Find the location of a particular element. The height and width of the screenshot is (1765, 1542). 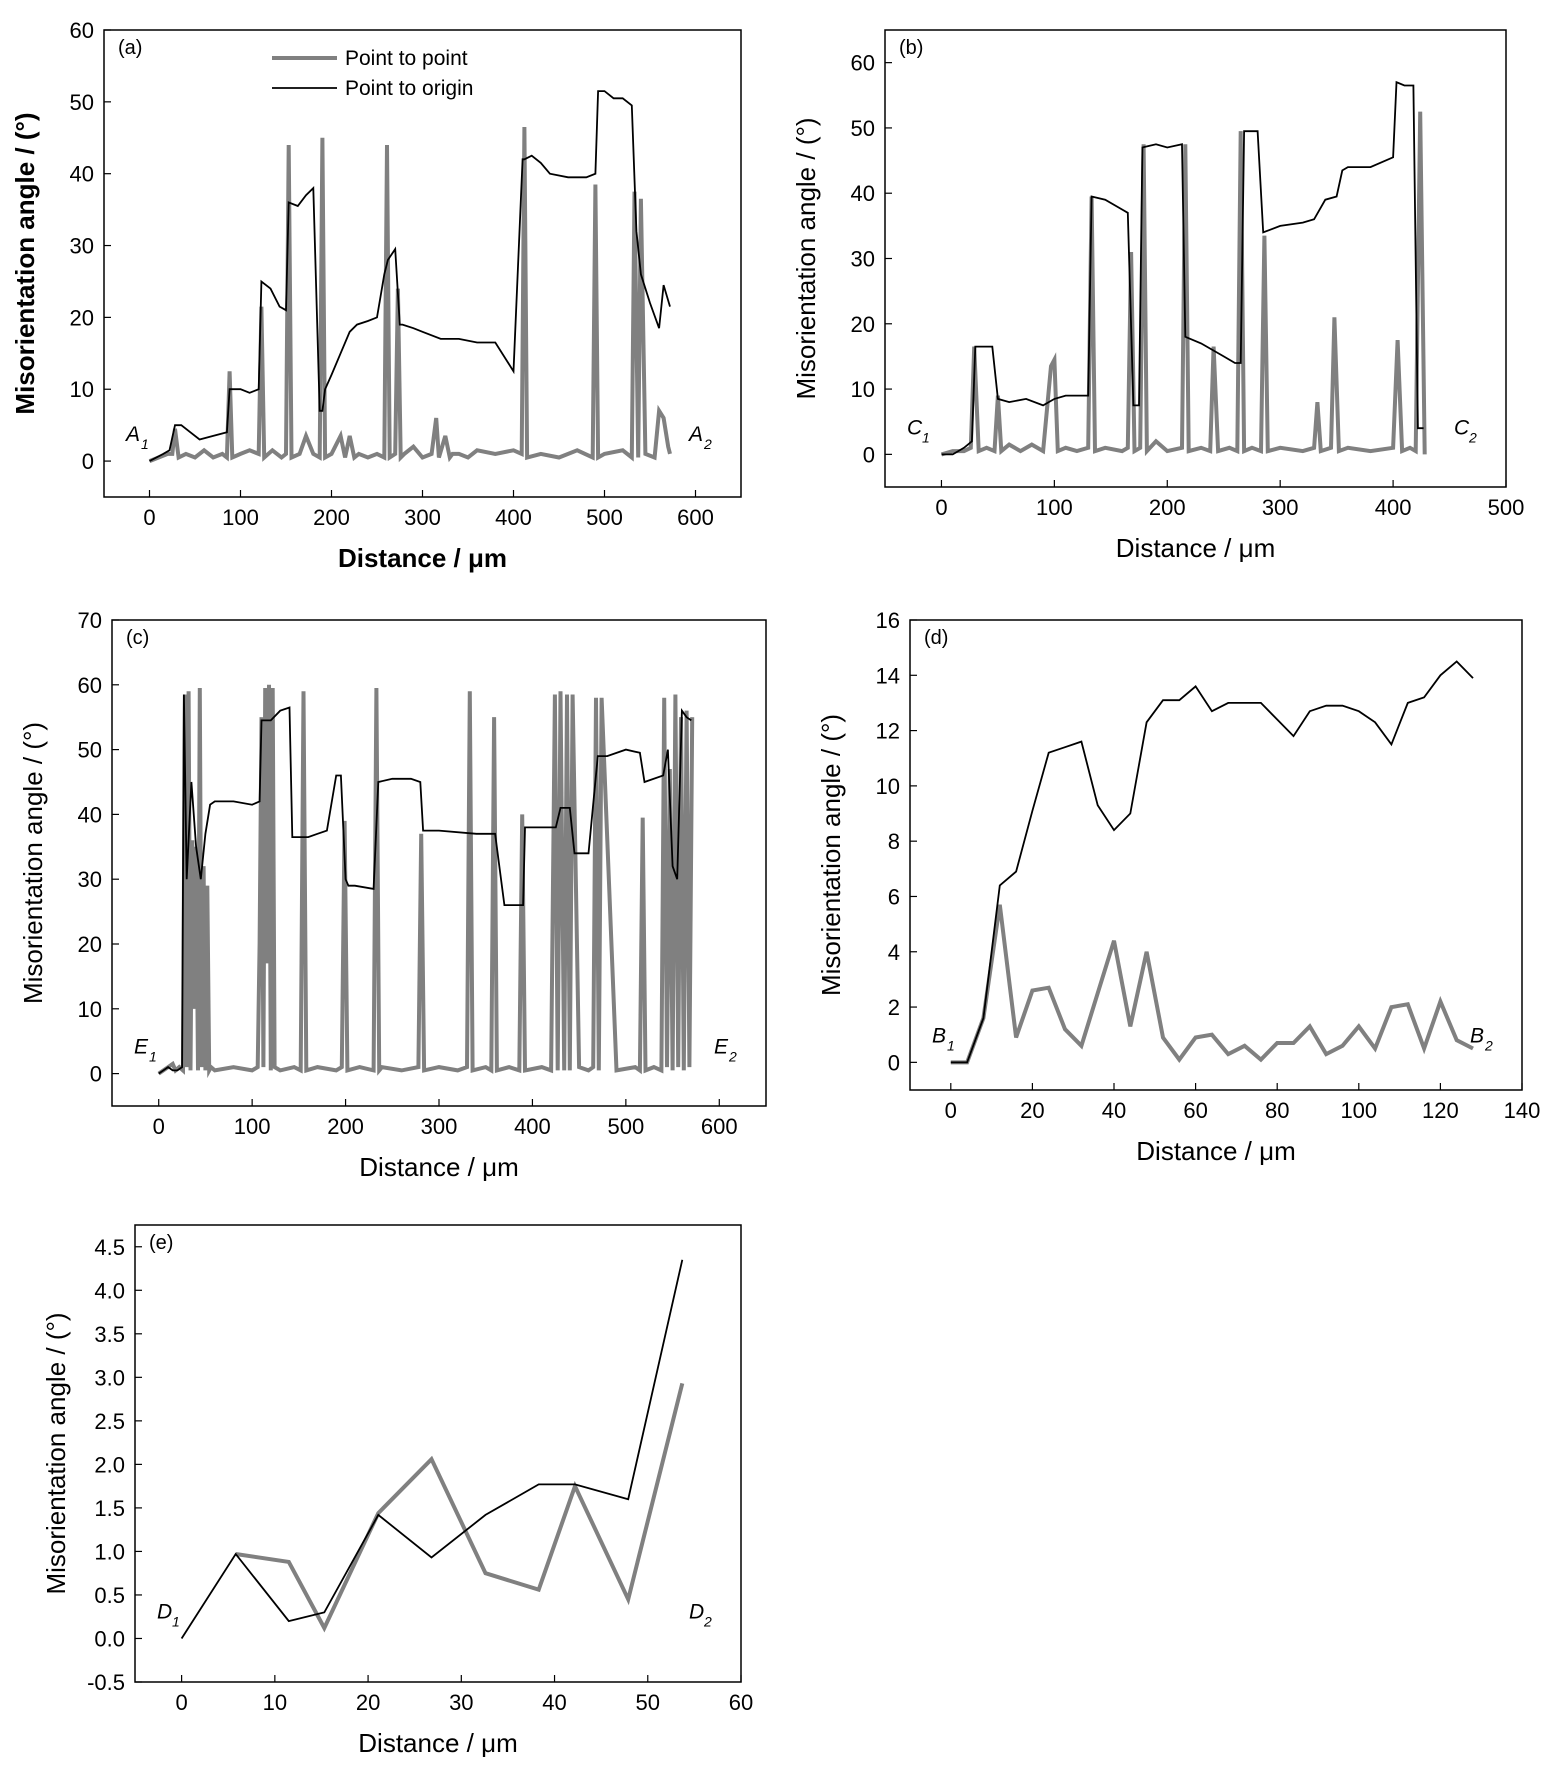

x-tick-label: 120 is located at coordinates (1440, 1110).